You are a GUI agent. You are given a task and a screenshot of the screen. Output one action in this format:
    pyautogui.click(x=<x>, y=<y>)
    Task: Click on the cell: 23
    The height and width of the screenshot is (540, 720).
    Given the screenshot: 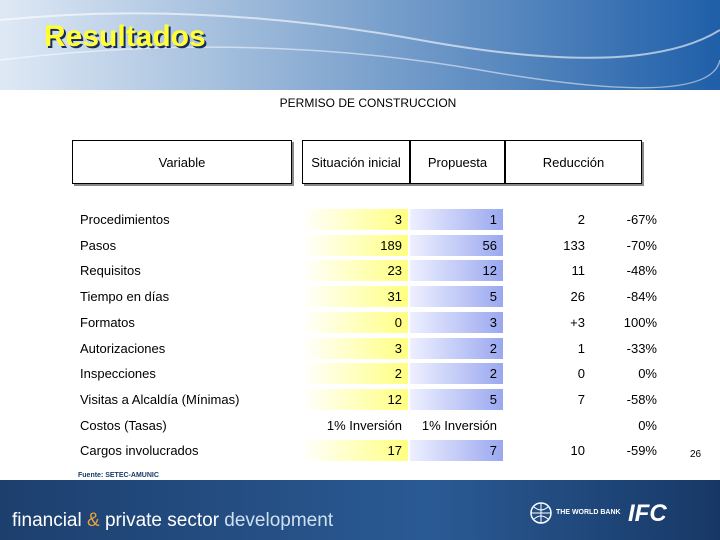 What is the action you would take?
    pyautogui.click(x=355, y=271)
    